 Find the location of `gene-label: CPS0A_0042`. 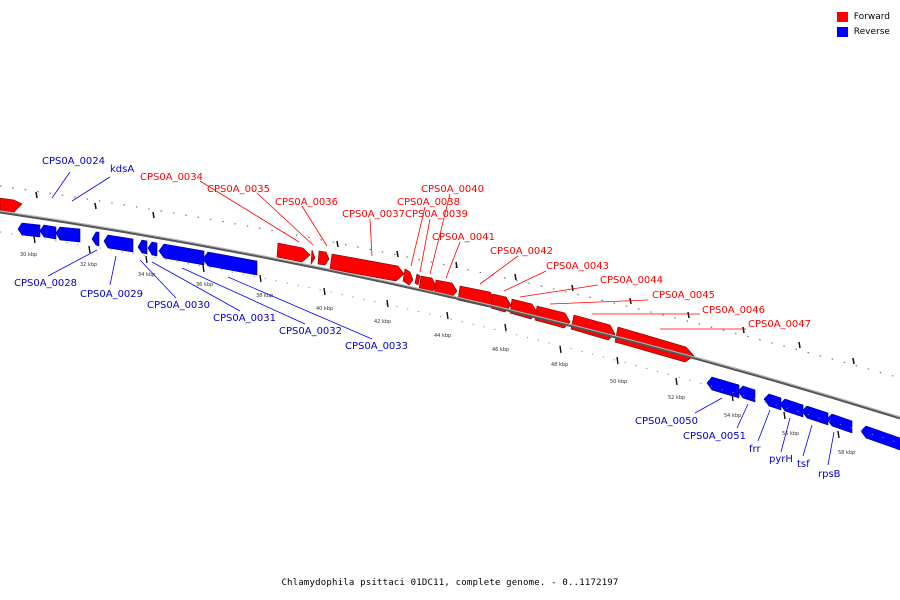

gene-label: CPS0A_0042 is located at coordinates (521, 251).